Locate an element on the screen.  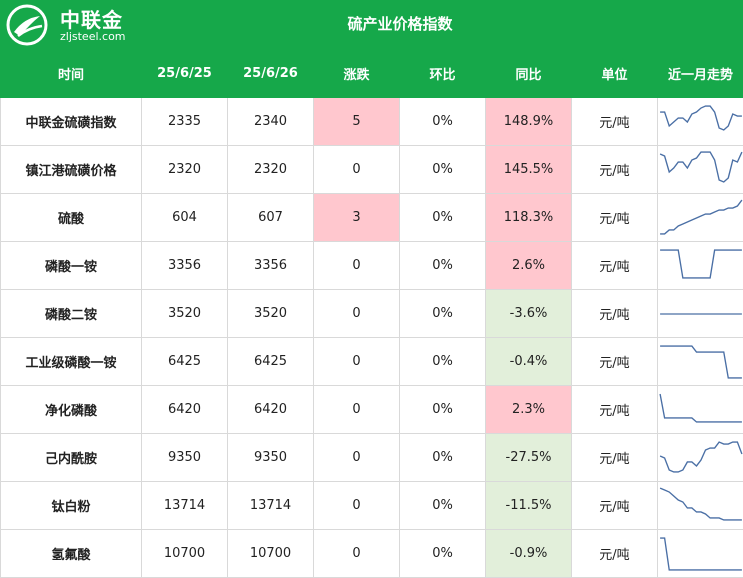
row-name: 硫酸 is located at coordinates (71, 218).